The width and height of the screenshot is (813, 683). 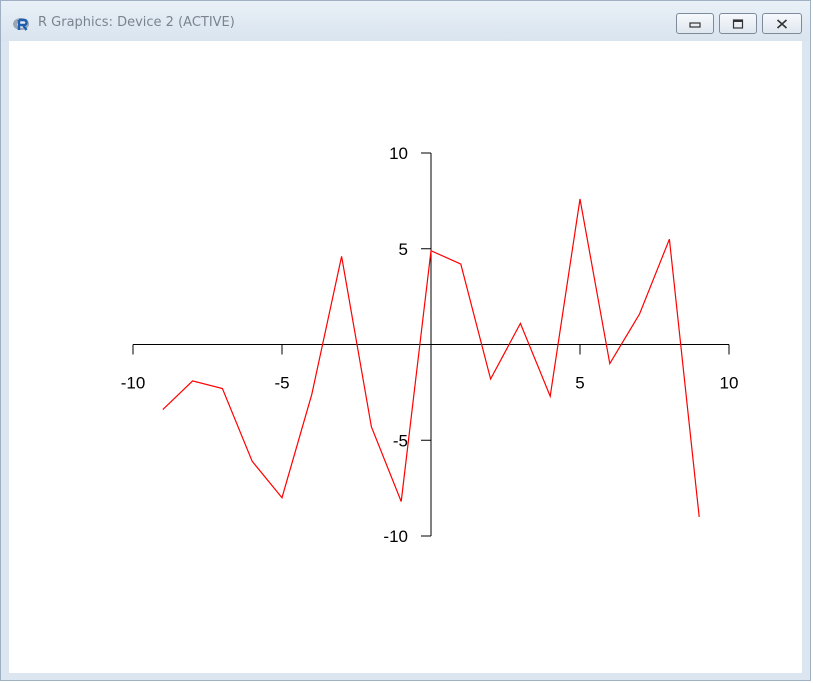 What do you see at coordinates (395, 536) in the screenshot?
I see `y-tick-label: -10` at bounding box center [395, 536].